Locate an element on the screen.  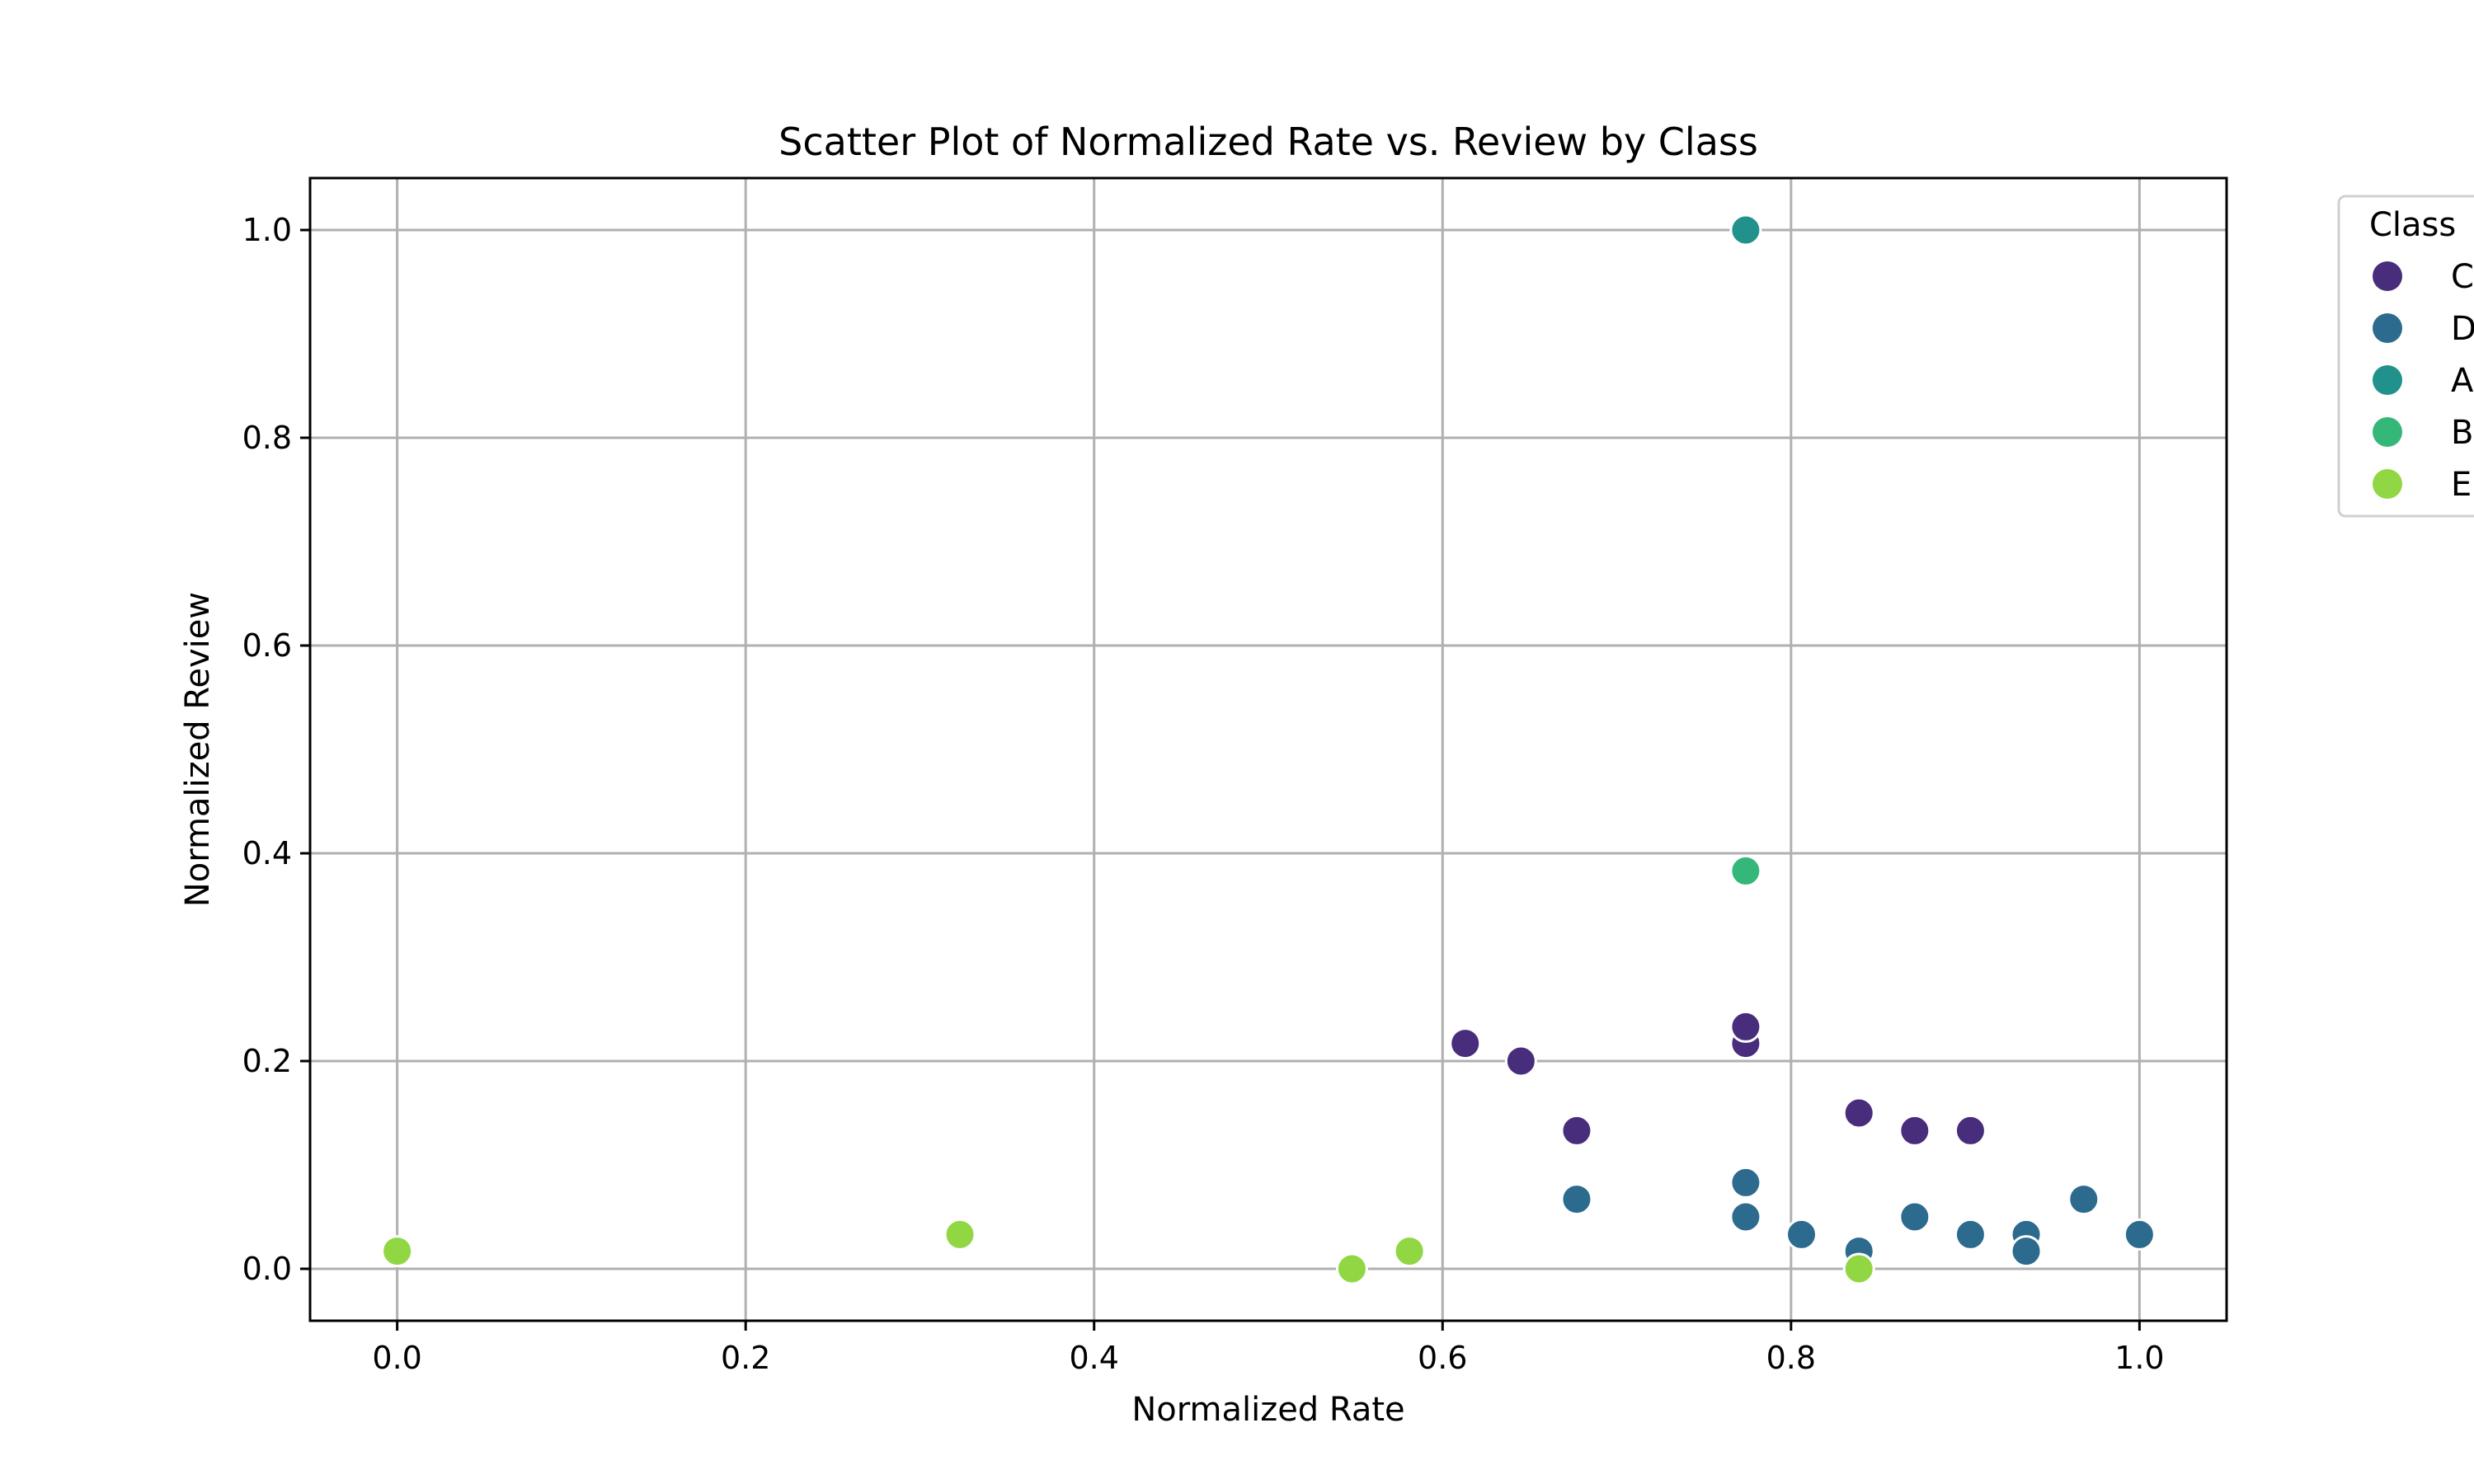
x-axis-label: Normalized Rate is located at coordinates (1267, 1410).